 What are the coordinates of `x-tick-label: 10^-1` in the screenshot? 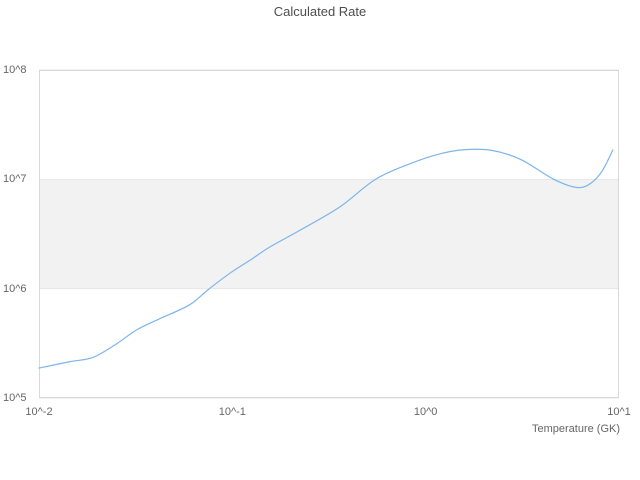 It's located at (232, 412).